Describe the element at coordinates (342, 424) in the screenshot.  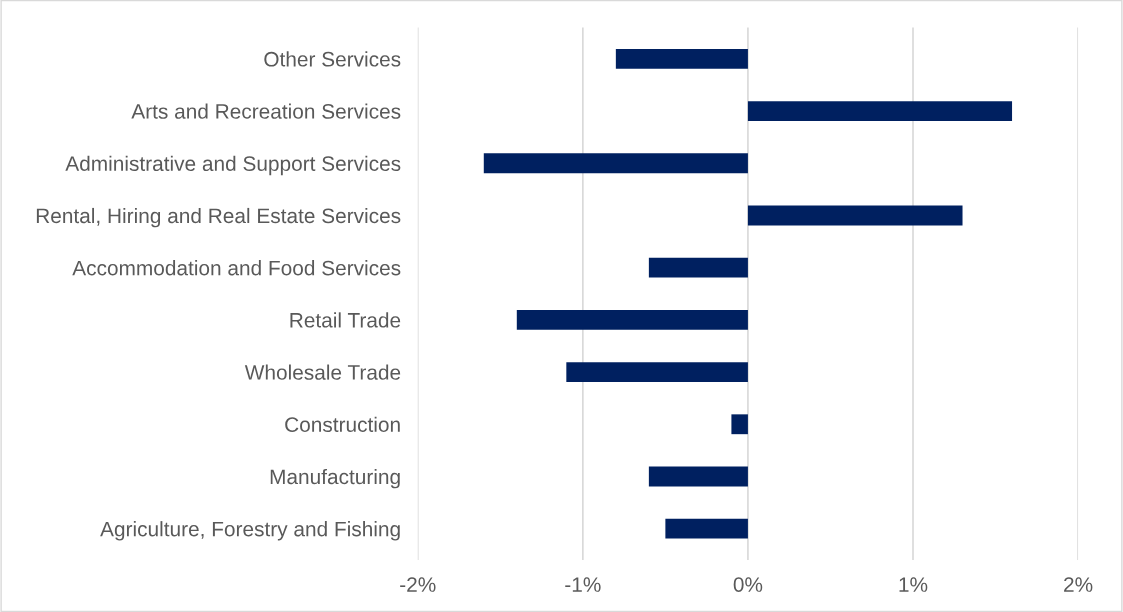
I see `y-tick-label: Construction` at that location.